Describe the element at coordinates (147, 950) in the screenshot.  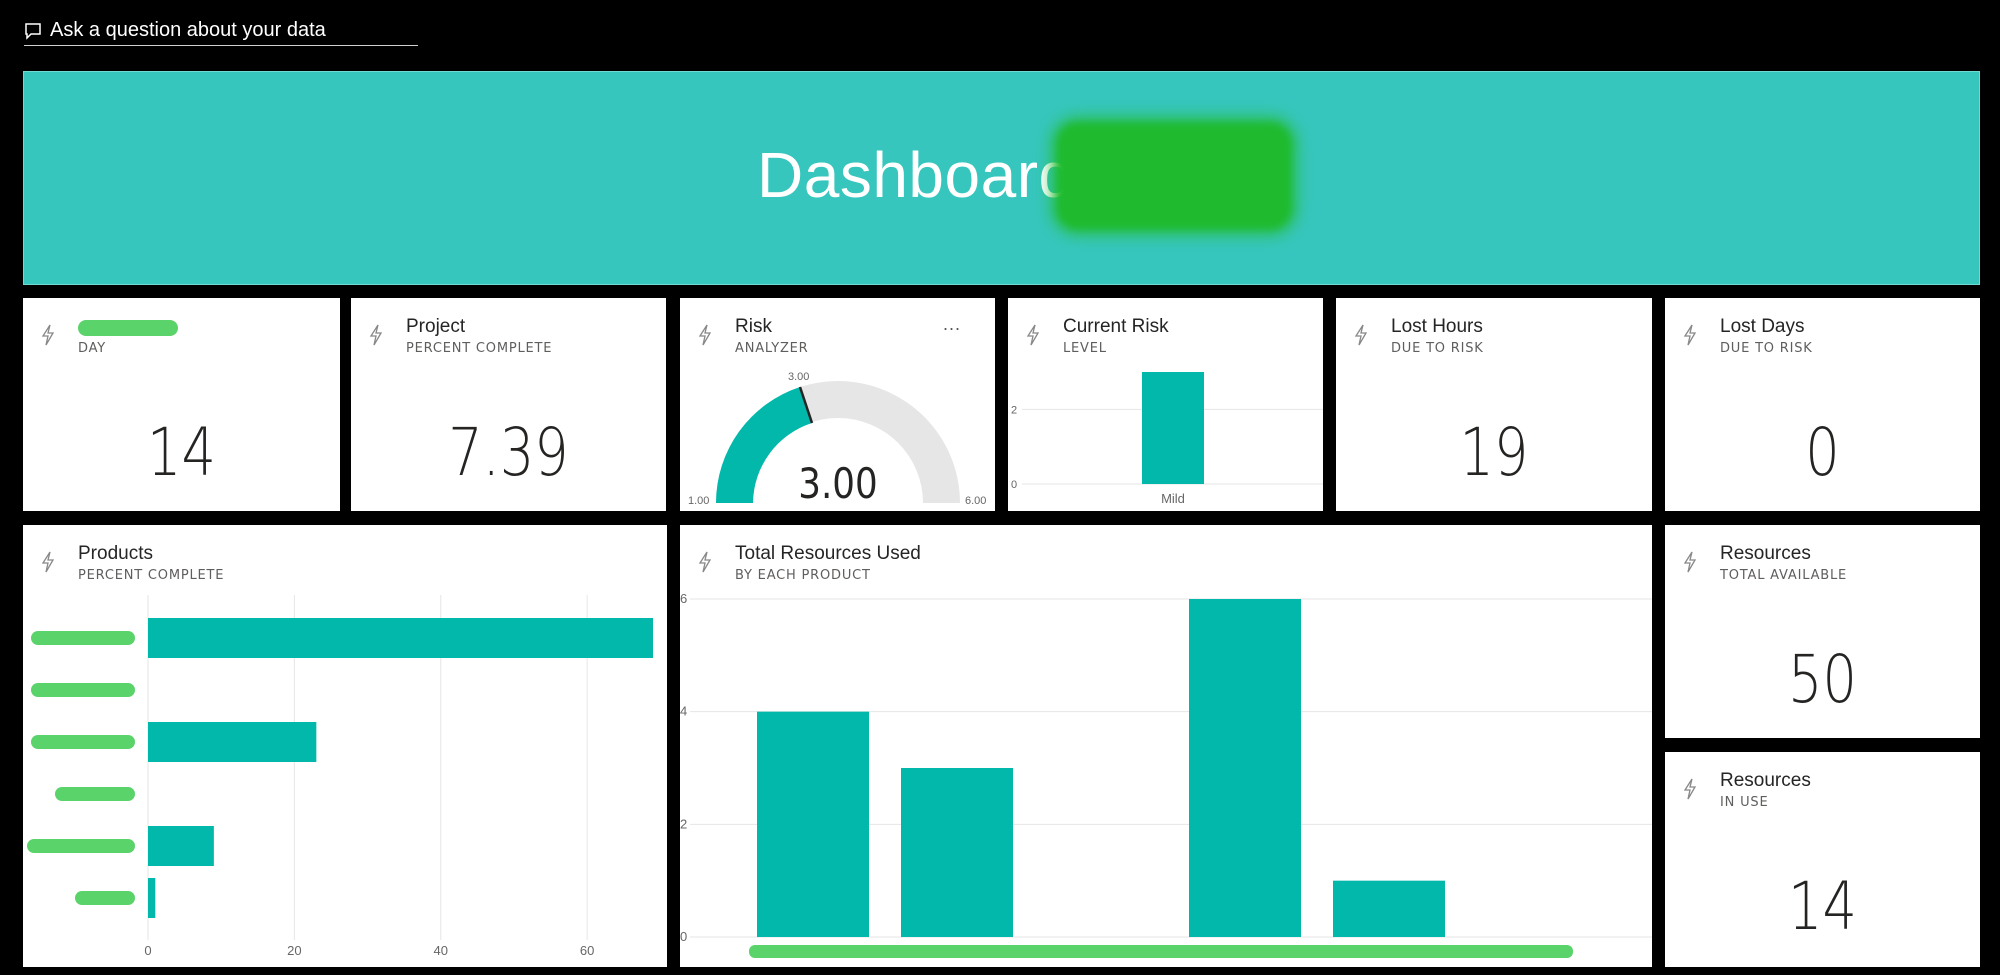
I see `x-tick-label: 0` at that location.